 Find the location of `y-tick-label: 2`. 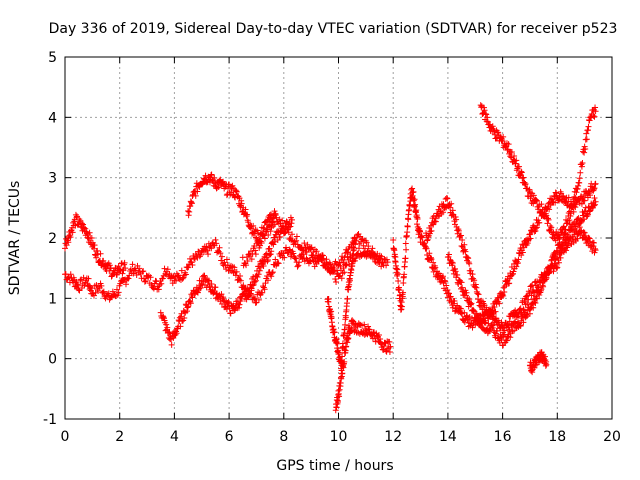

y-tick-label: 2 is located at coordinates (52, 239).